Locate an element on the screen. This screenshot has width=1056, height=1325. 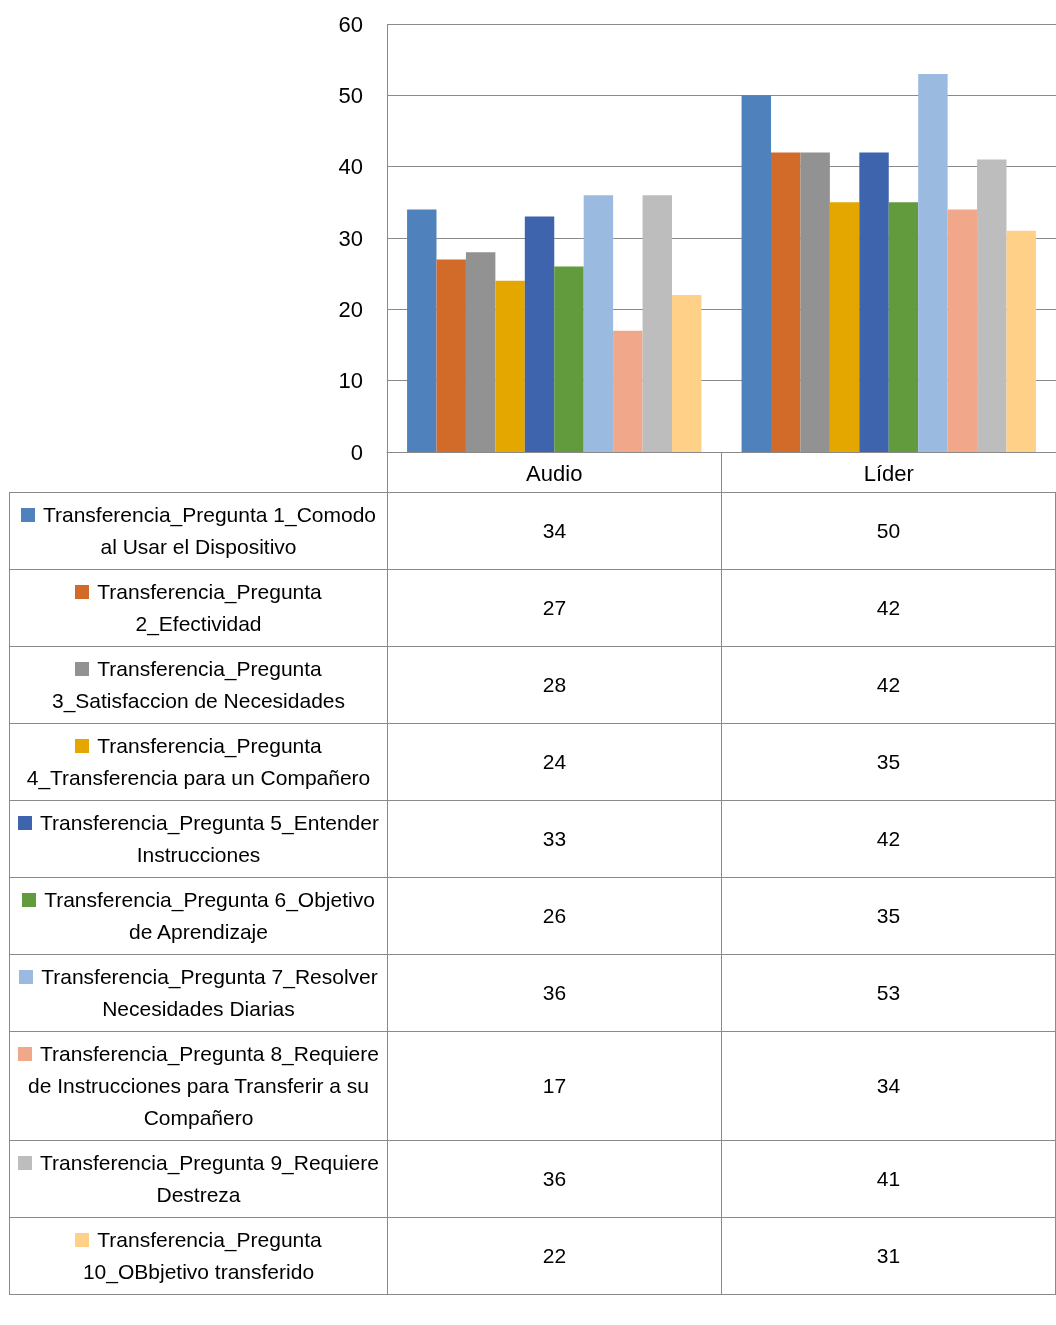
legend-label: Transferencia_Pregunta 10_OBbjetivo transferido is located at coordinates (202, 1255).